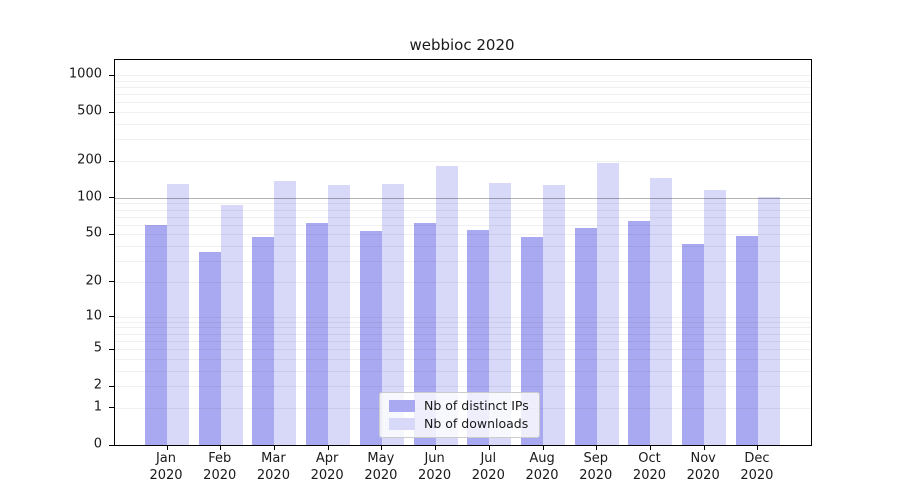 The width and height of the screenshot is (900, 500). I want to click on bar-distinct-ips-nov, so click(693, 344).